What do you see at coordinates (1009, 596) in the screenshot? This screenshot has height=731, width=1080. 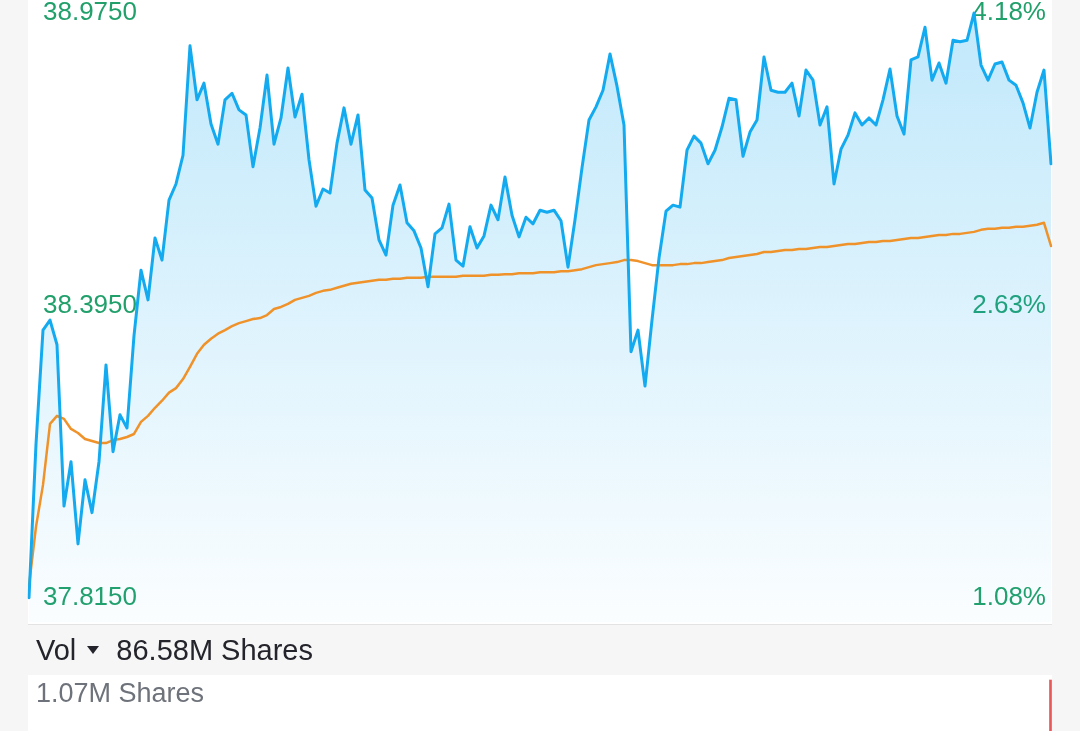 I see `y2-tick-label: 1.08%` at bounding box center [1009, 596].